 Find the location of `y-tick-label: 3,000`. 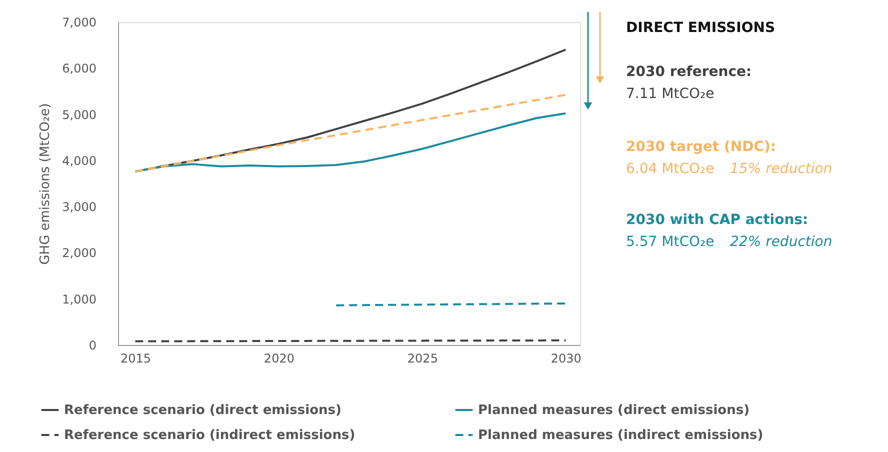

y-tick-label: 3,000 is located at coordinates (79, 207).